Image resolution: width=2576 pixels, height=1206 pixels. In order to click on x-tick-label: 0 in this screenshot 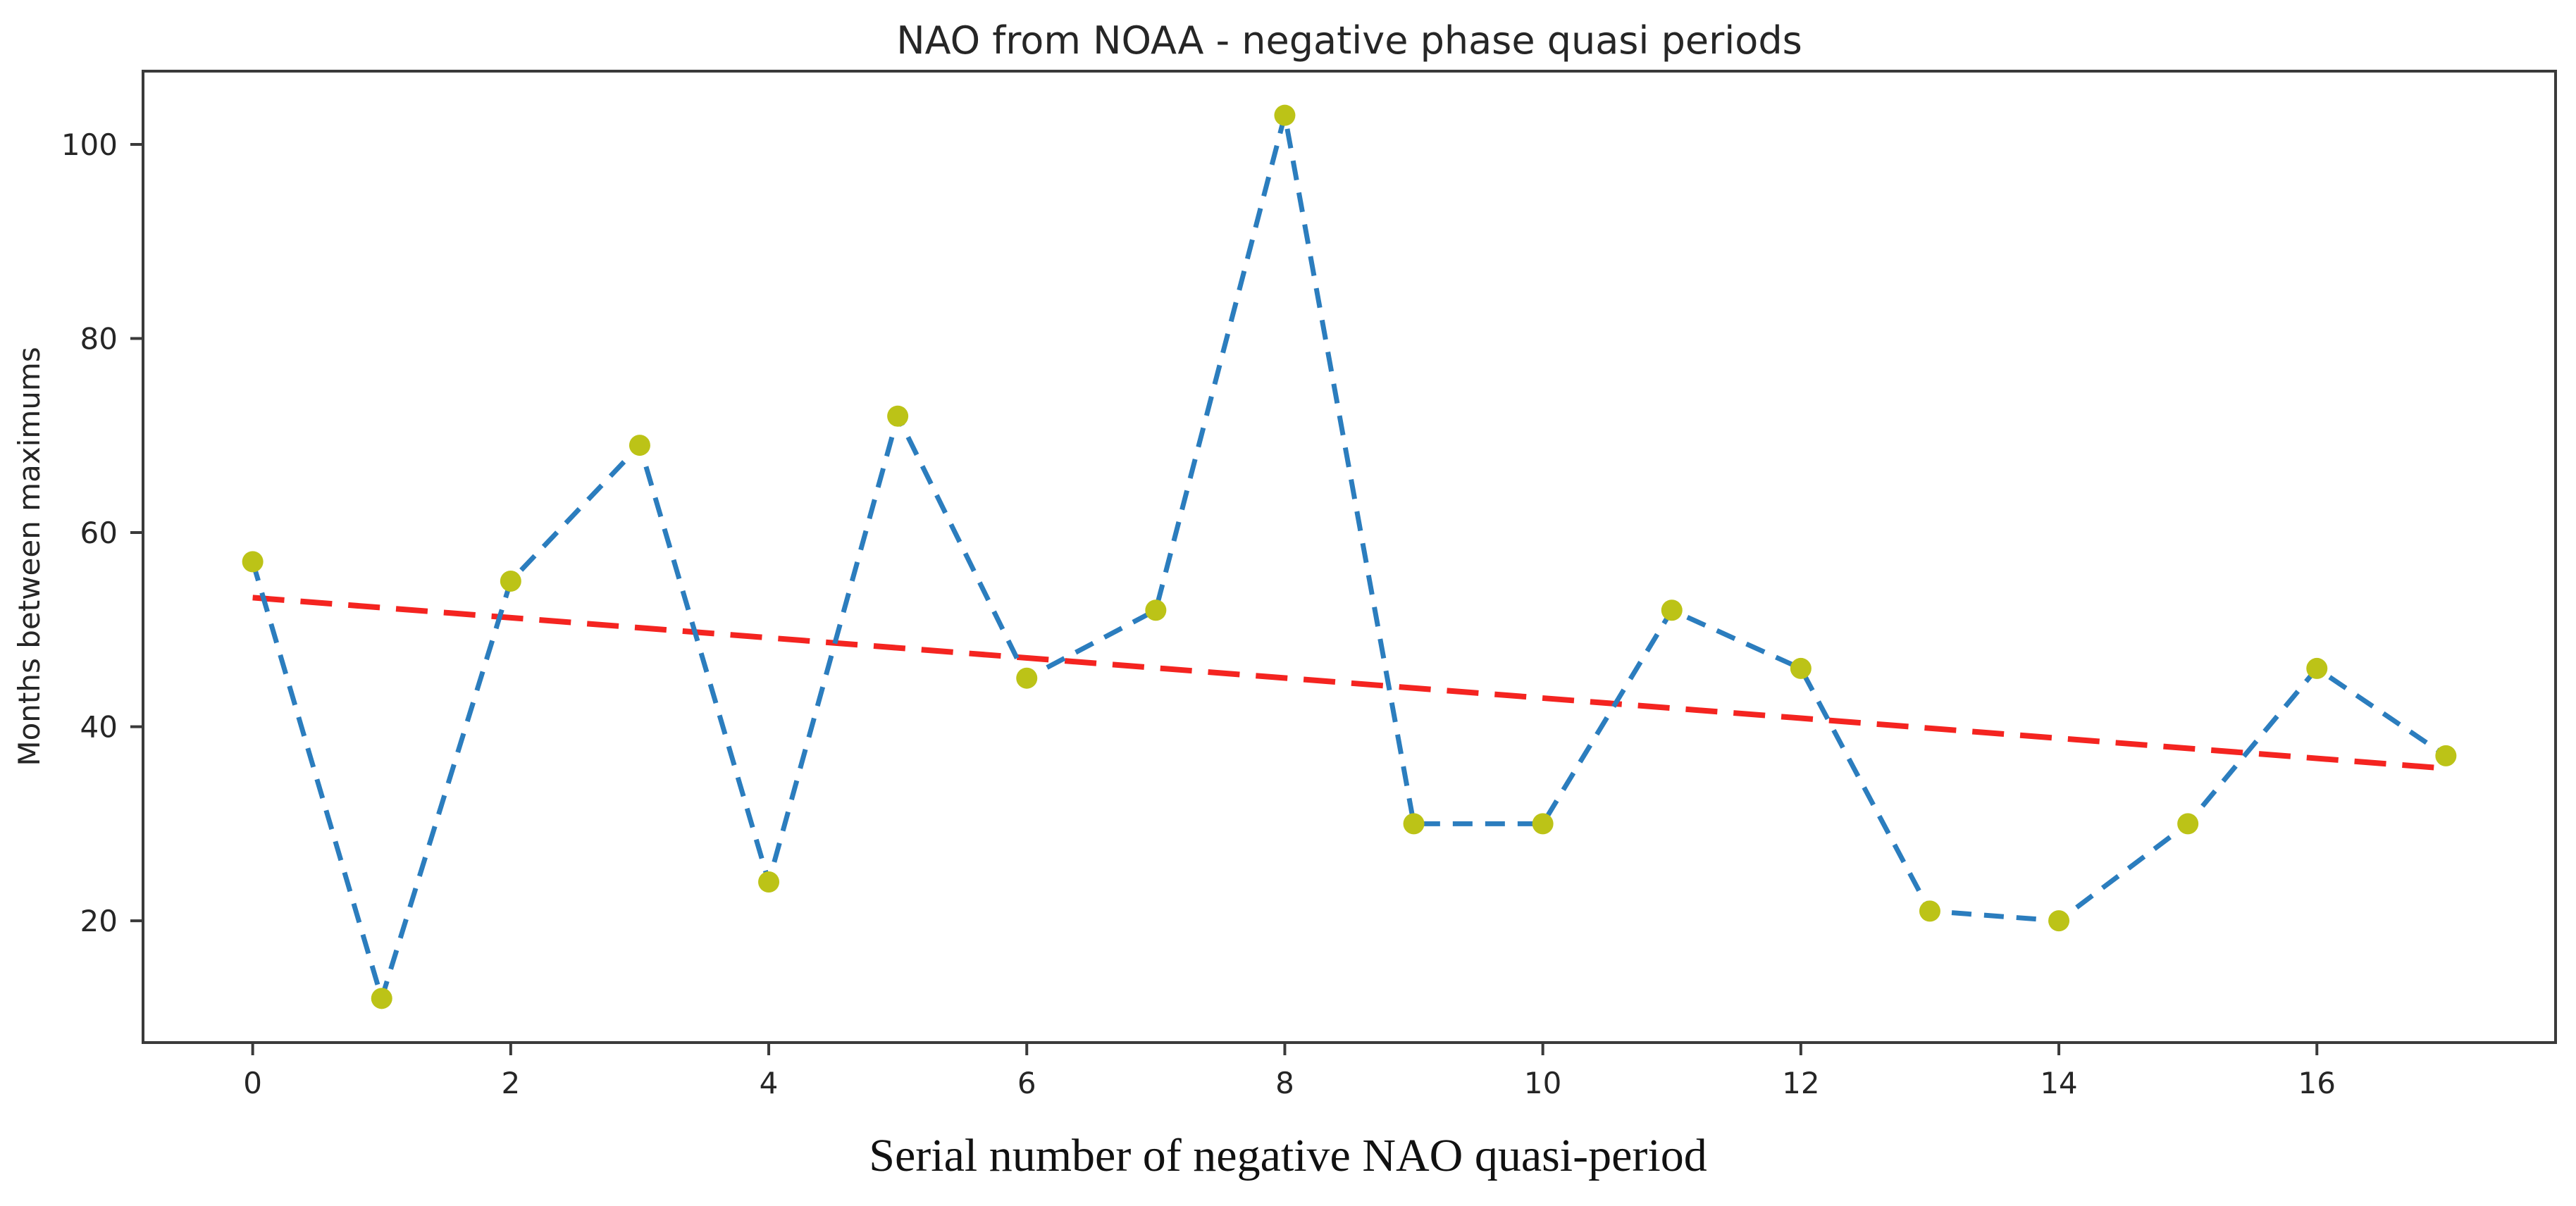, I will do `click(252, 1083)`.